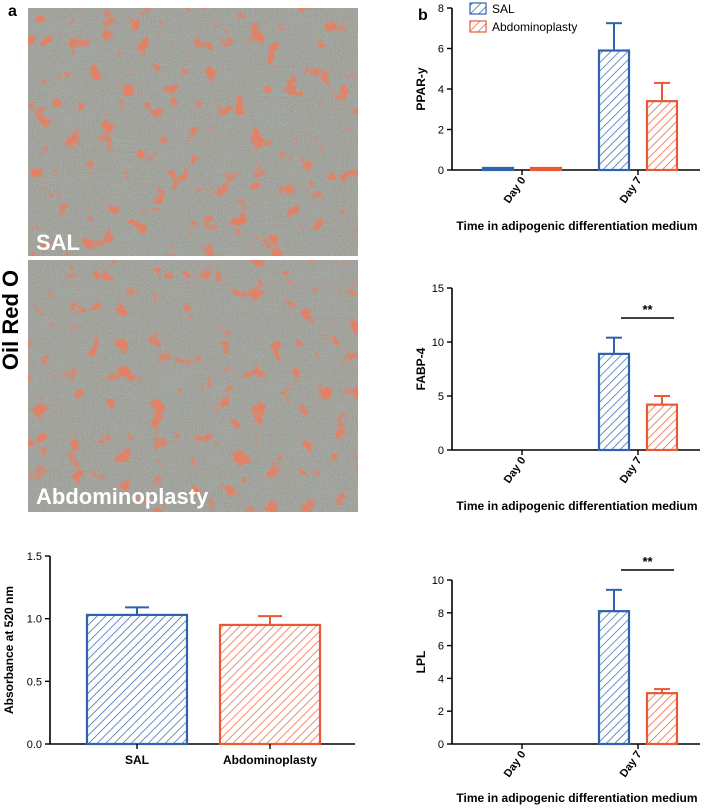 This screenshot has height=808, width=709. Describe the element at coordinates (193, 386) in the screenshot. I see `micrograph-abdominoplasty: Abdominoplasty` at that location.